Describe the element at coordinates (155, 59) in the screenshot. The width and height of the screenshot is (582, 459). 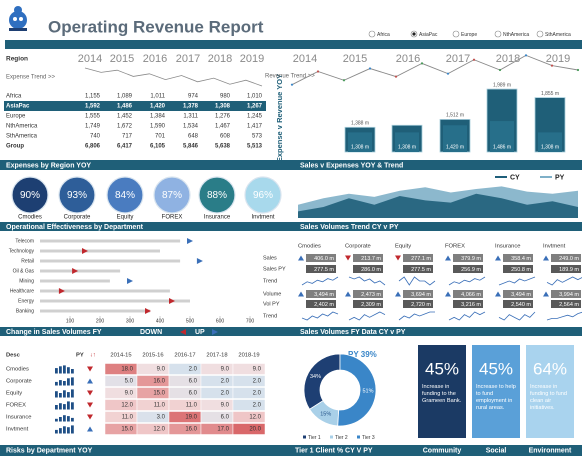
I see `year-label: 2016` at that location.